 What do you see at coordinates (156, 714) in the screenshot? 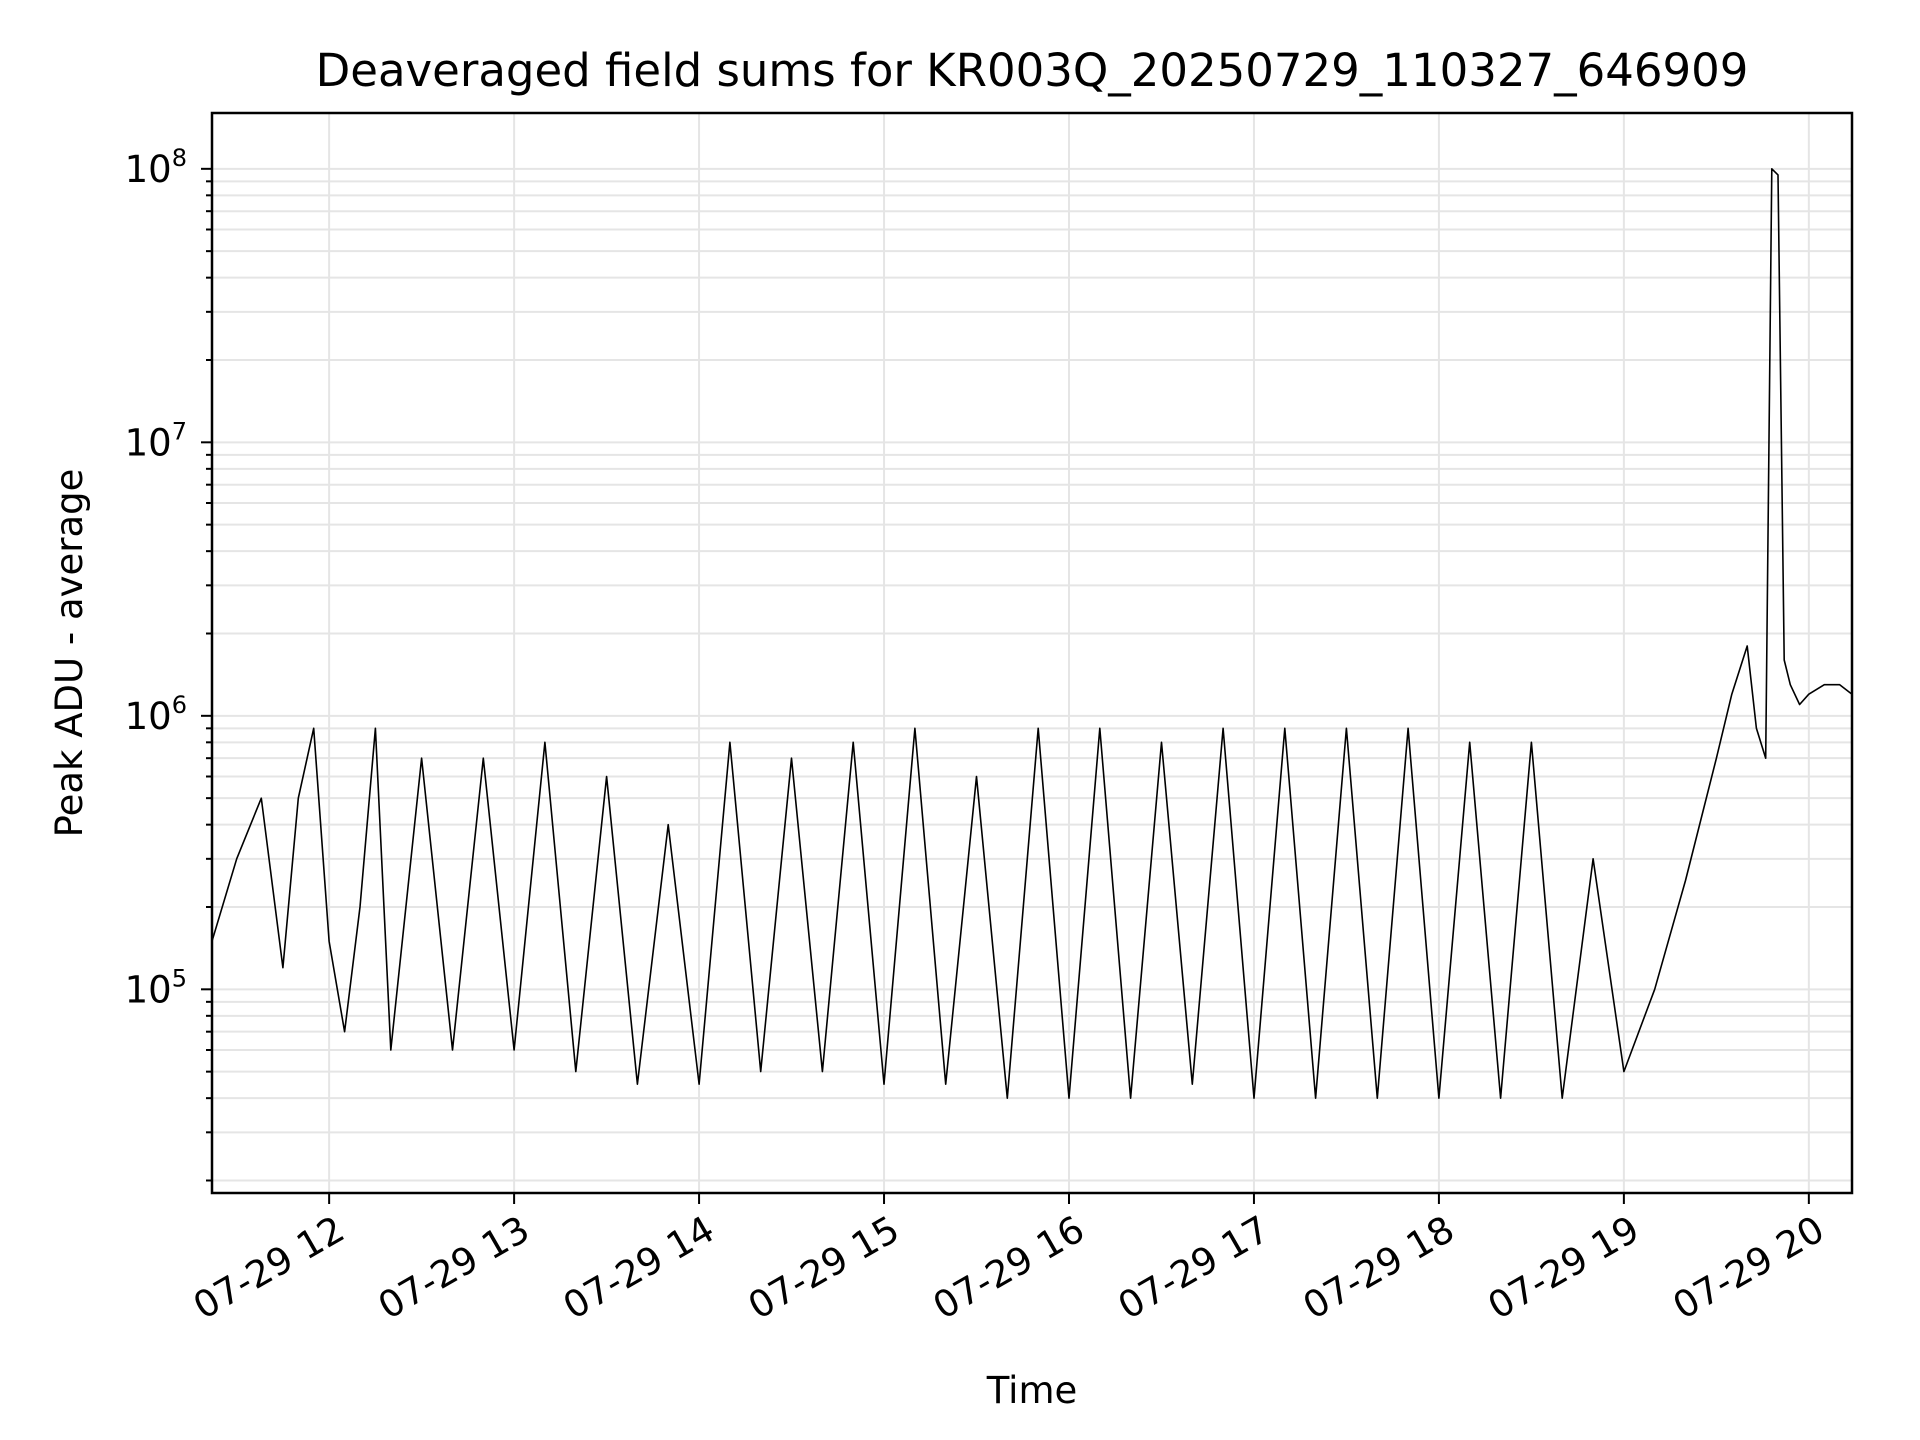
I see `y-tick-label: 10⁶` at bounding box center [156, 714].